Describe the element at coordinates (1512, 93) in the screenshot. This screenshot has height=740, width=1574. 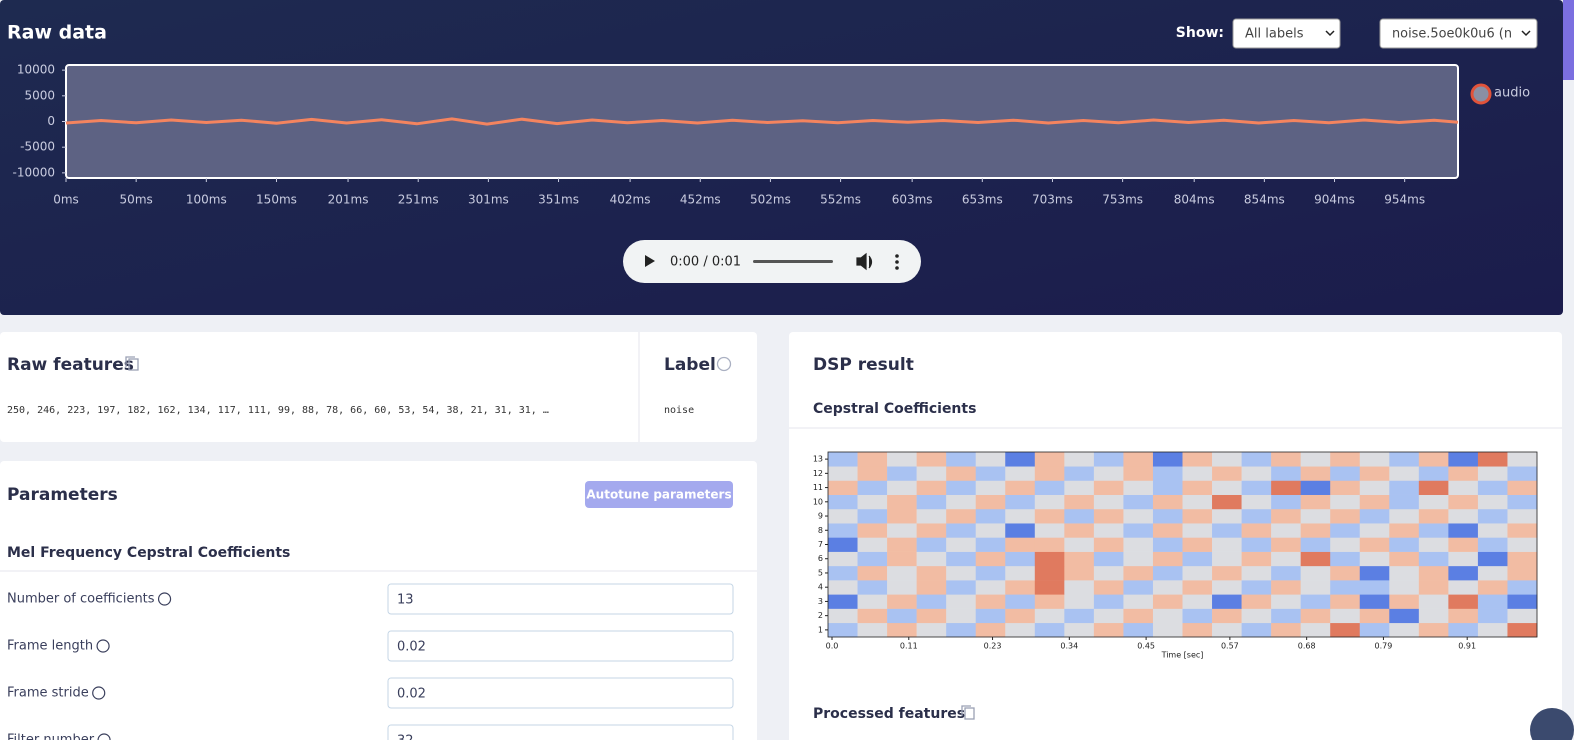
I see `legend-label: audio` at that location.